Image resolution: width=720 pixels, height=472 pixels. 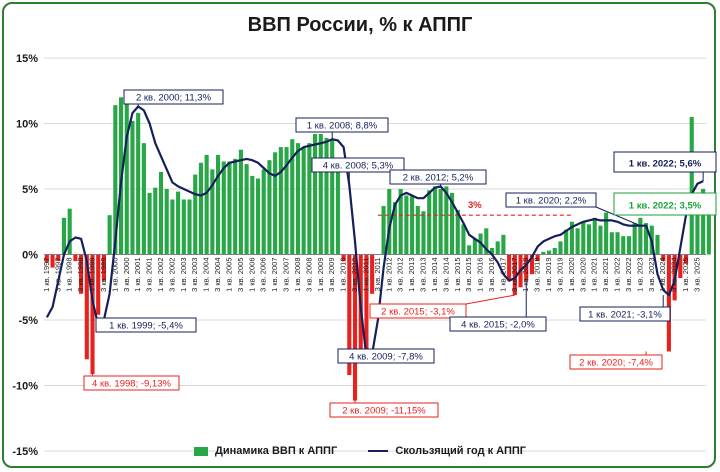 I want to click on legend-item-line: Скользящий год к АППГ, so click(x=447, y=451).